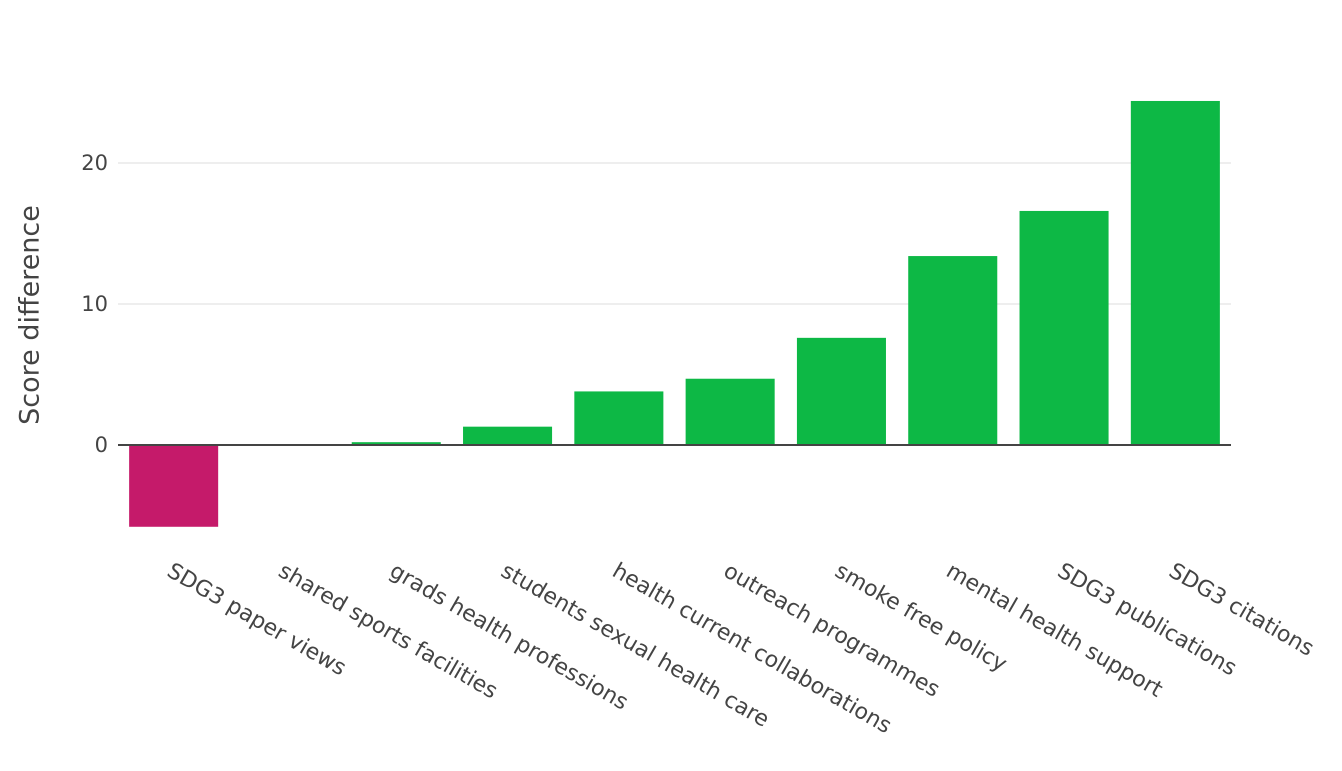 This screenshot has width=1342, height=771. I want to click on y-tick-label: 10, so click(94, 304).